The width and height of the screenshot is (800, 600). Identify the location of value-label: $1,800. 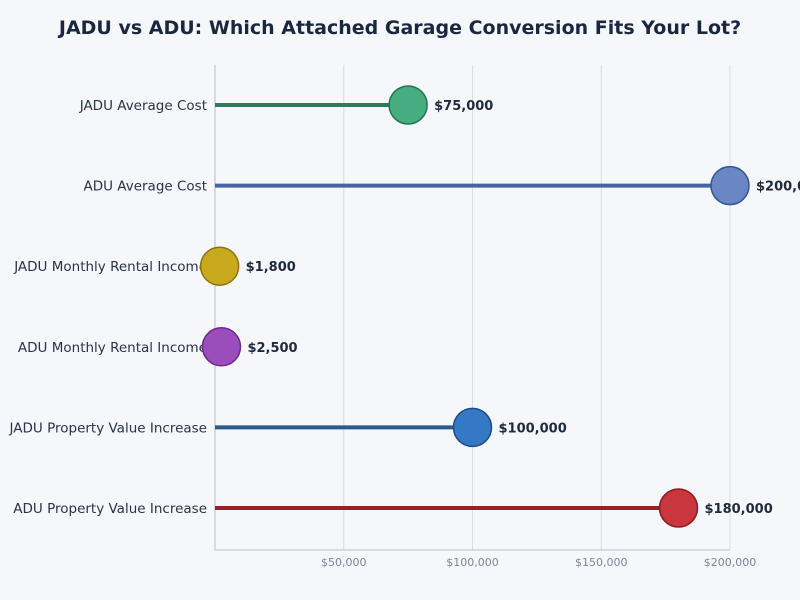
(271, 267).